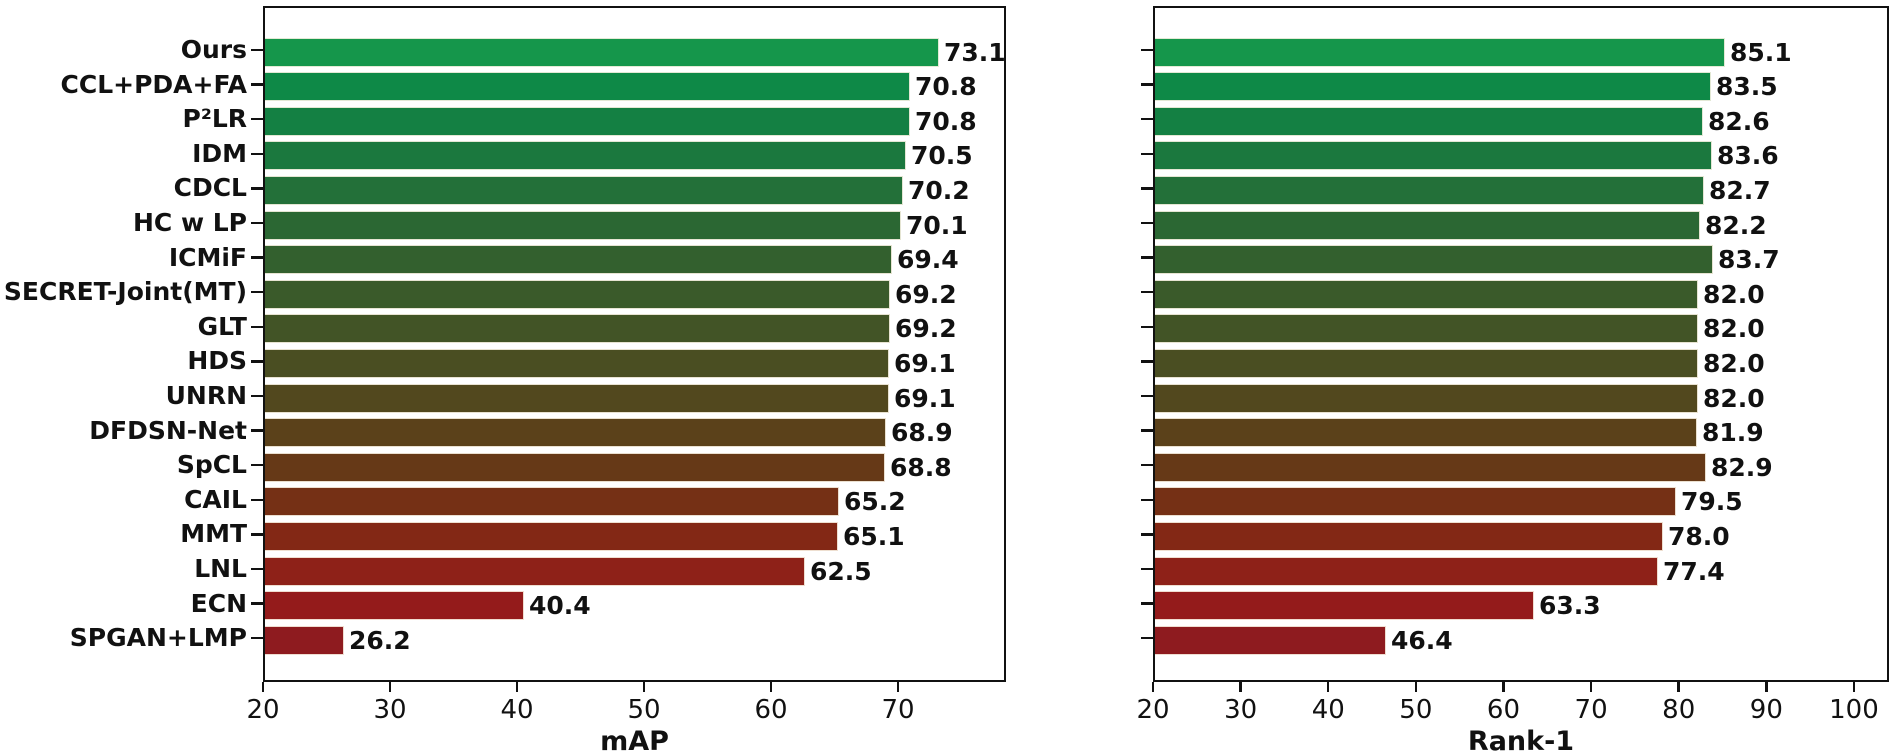 This screenshot has width=1900, height=756. What do you see at coordinates (922, 433) in the screenshot?
I see `bar-value-label: 68.9` at bounding box center [922, 433].